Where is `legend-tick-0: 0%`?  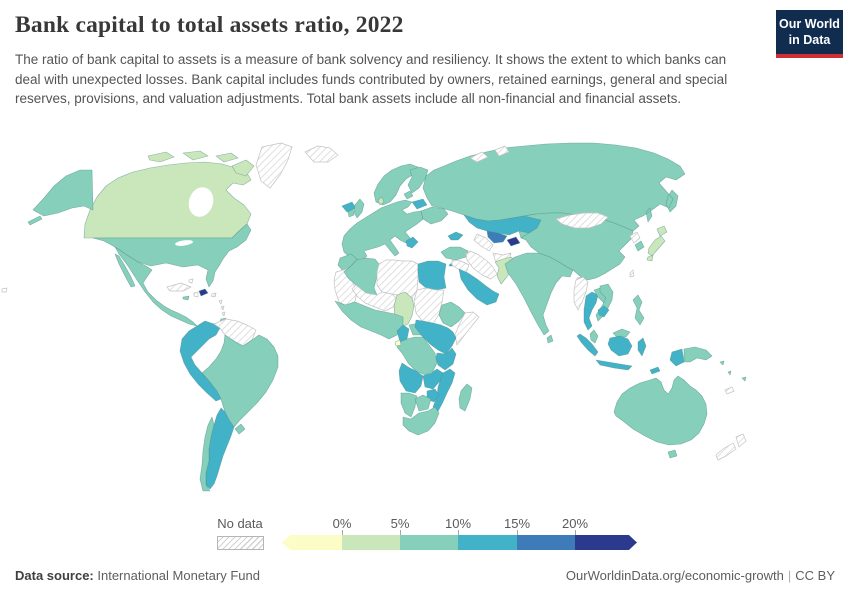
legend-tick-0: 0% is located at coordinates (342, 523).